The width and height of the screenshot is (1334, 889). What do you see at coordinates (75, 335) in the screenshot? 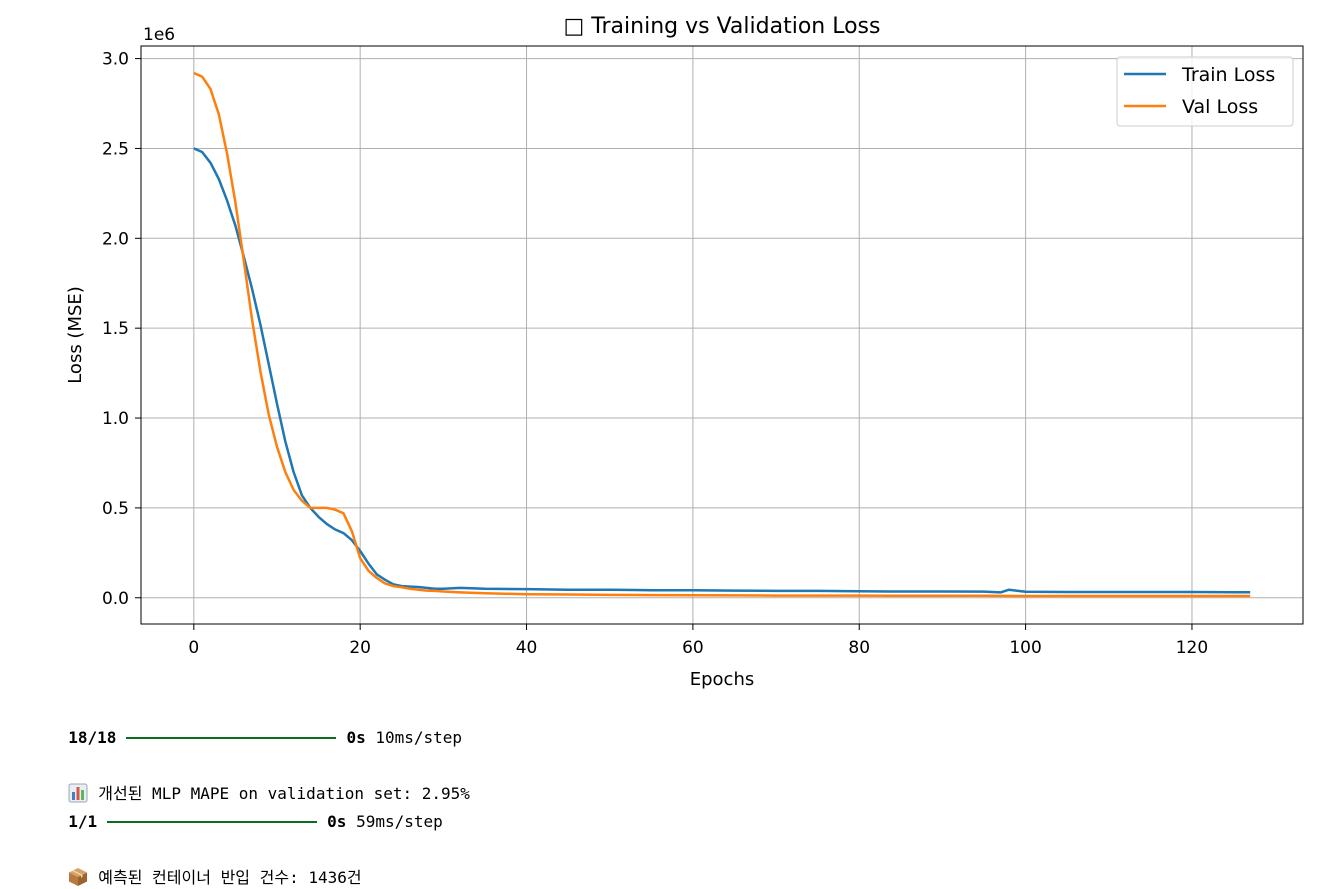
I see `y-axis-label: Loss (MSE)` at bounding box center [75, 335].